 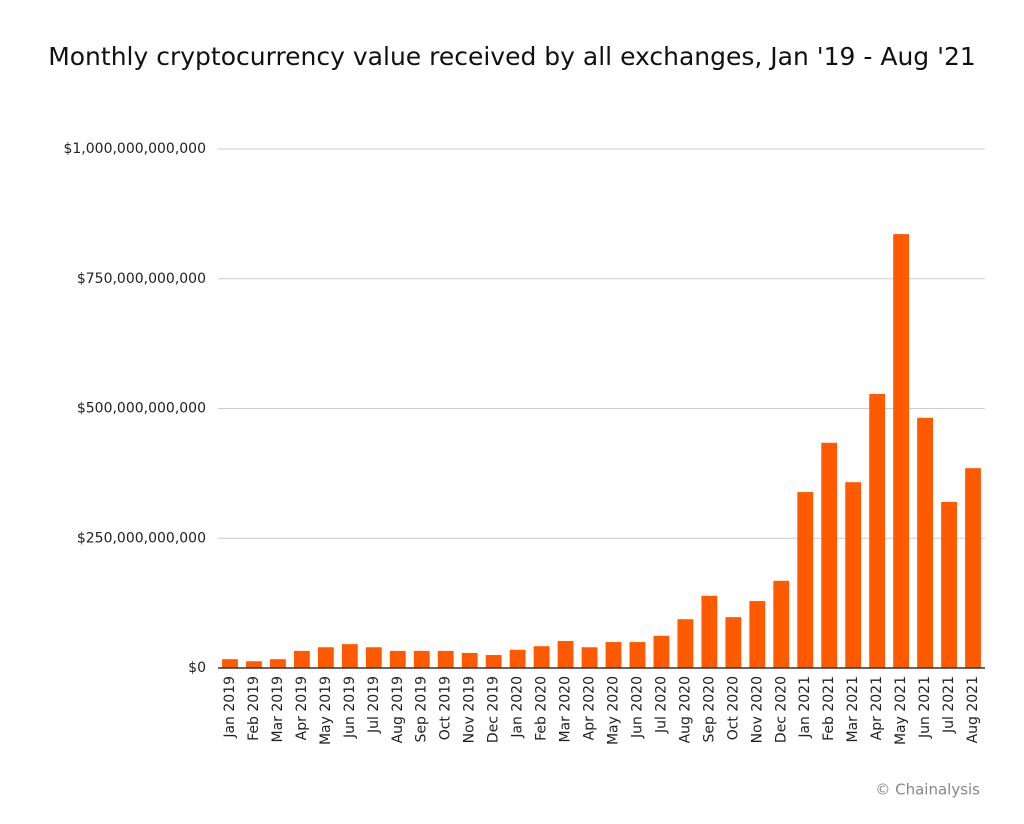 I want to click on x-tick-label: May 2019, so click(x=326, y=710).